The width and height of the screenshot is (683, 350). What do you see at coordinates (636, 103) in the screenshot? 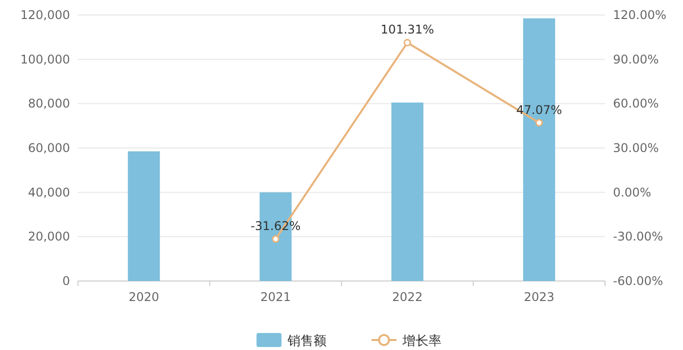
I see `y2-tick-label: 60.00%` at bounding box center [636, 103].